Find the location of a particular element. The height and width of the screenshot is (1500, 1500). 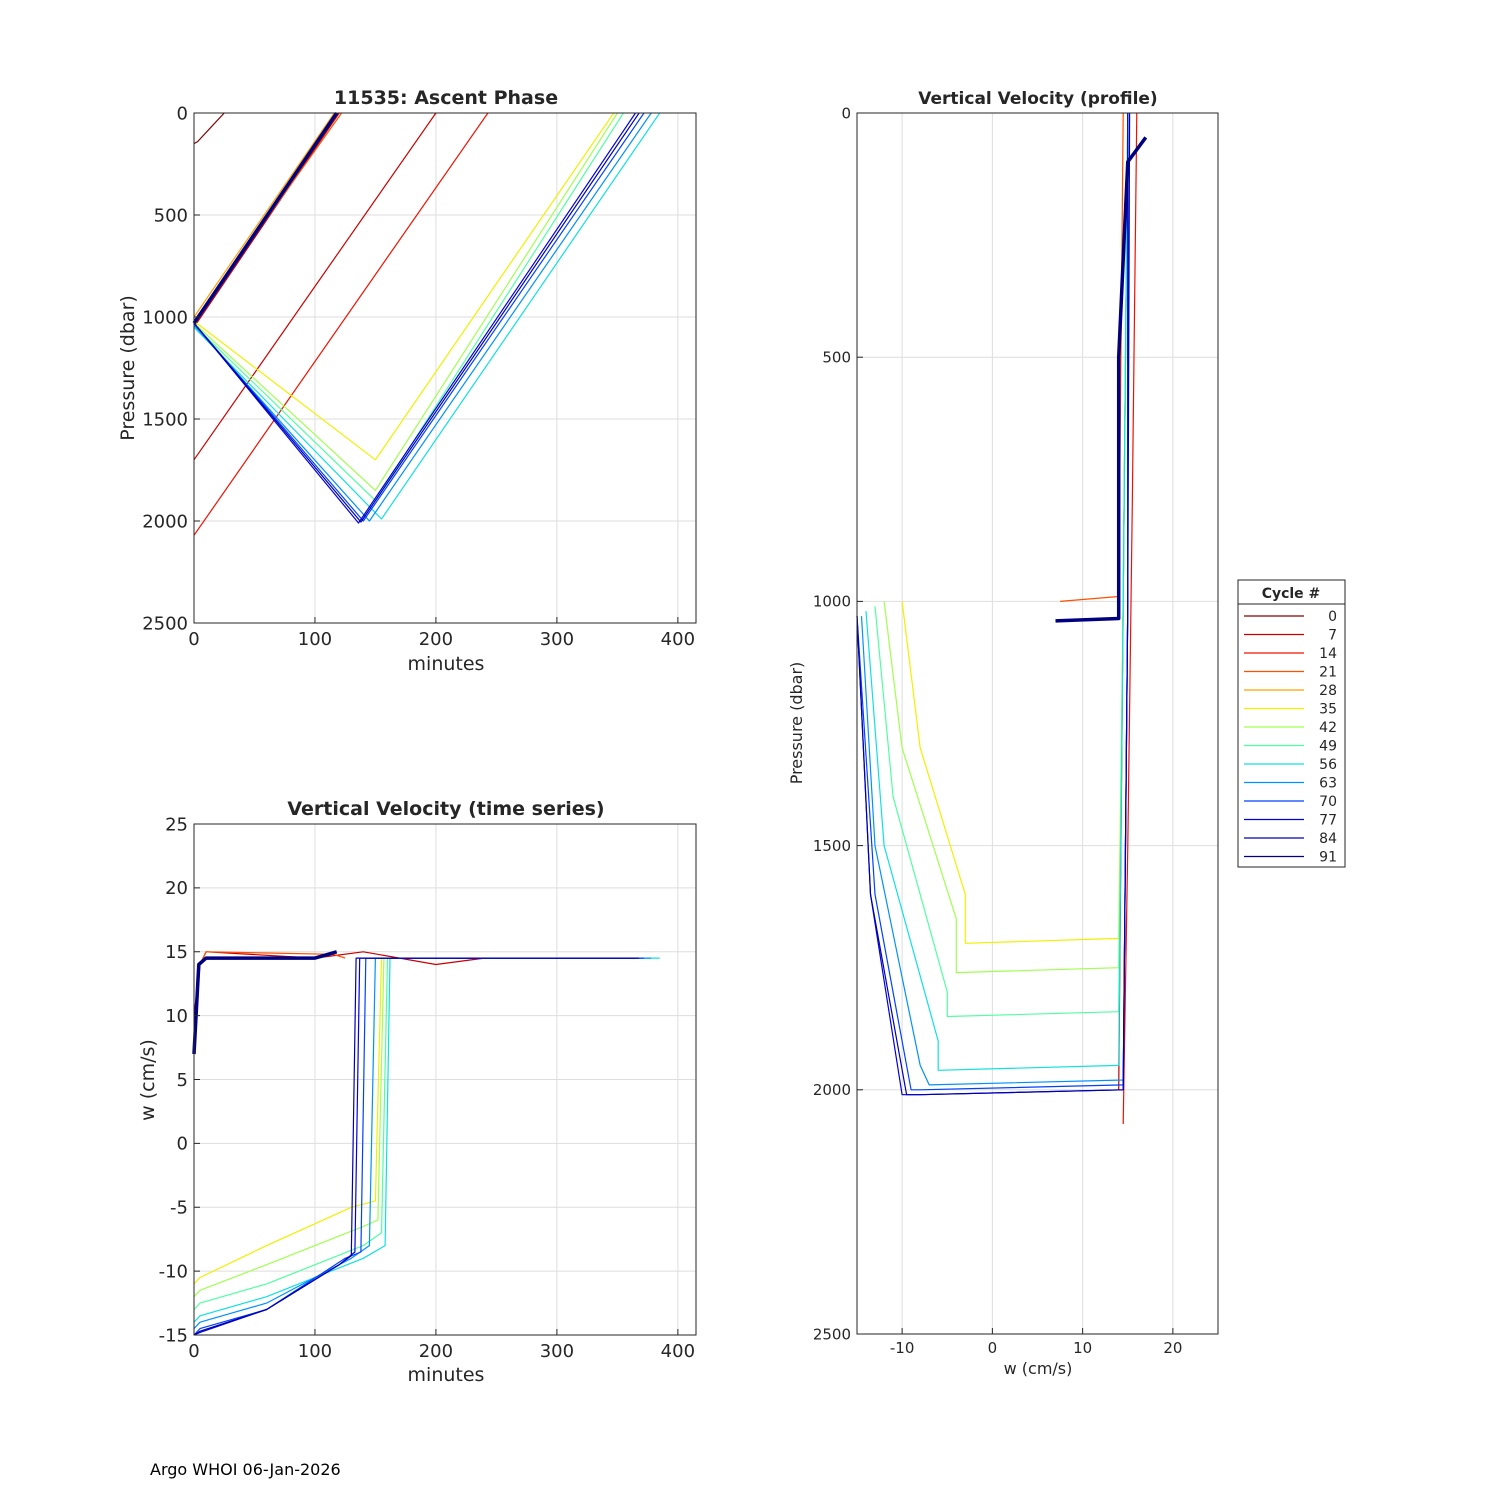

ascent-xtick-label: 400 is located at coordinates (678, 639).